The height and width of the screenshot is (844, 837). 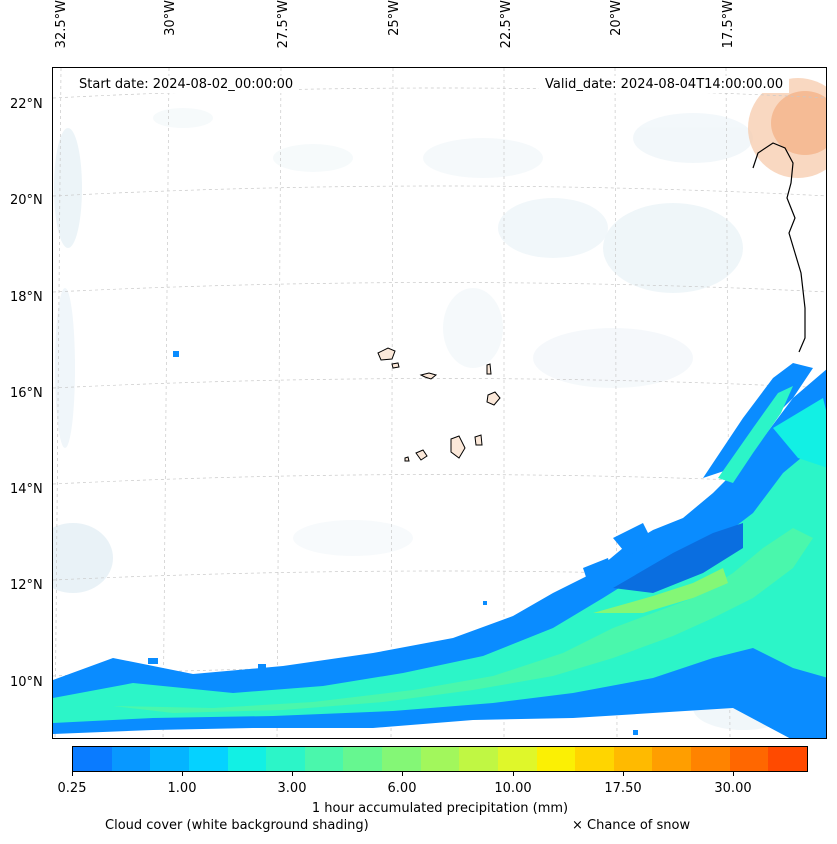 What do you see at coordinates (186, 84) in the screenshot?
I see `start-date-label: Start date: 2024-08-02_00:00:00` at bounding box center [186, 84].